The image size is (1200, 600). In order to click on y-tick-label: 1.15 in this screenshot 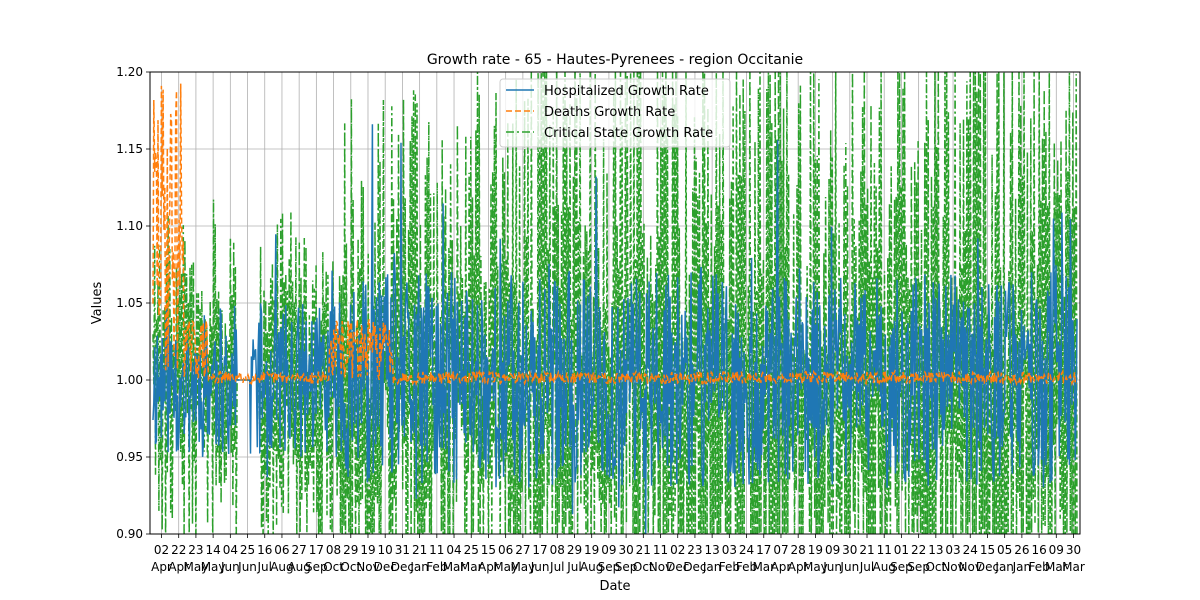, I will do `click(129, 149)`.